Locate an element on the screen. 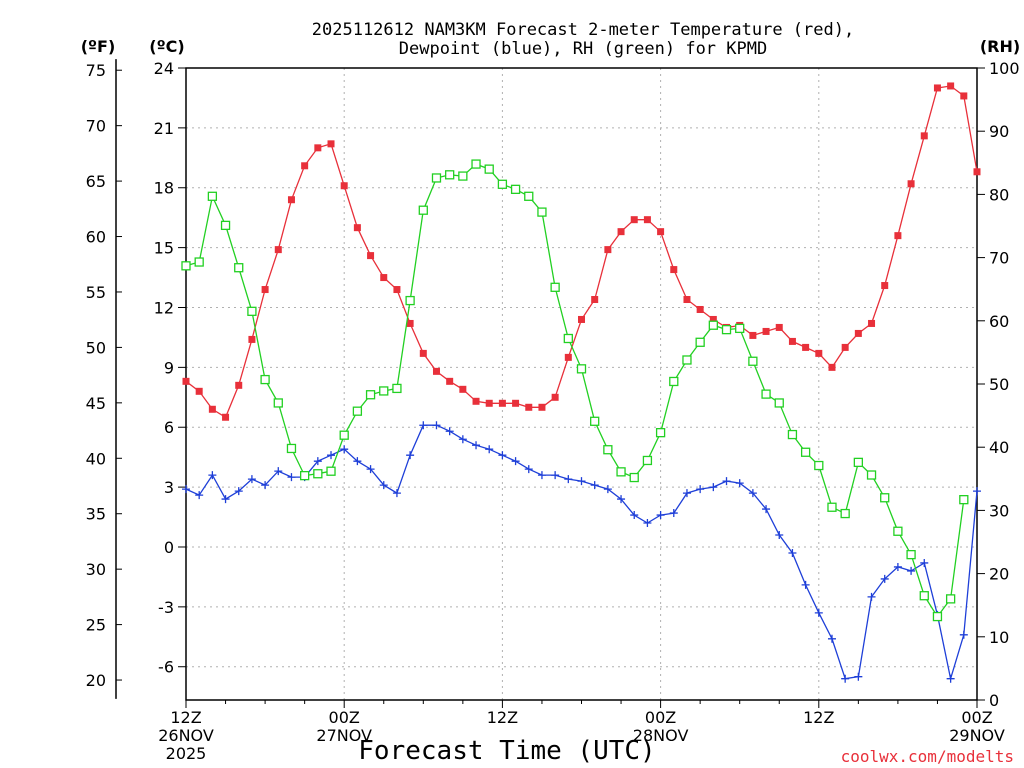  fahrenheit-tick-label: 45 is located at coordinates (96, 403).